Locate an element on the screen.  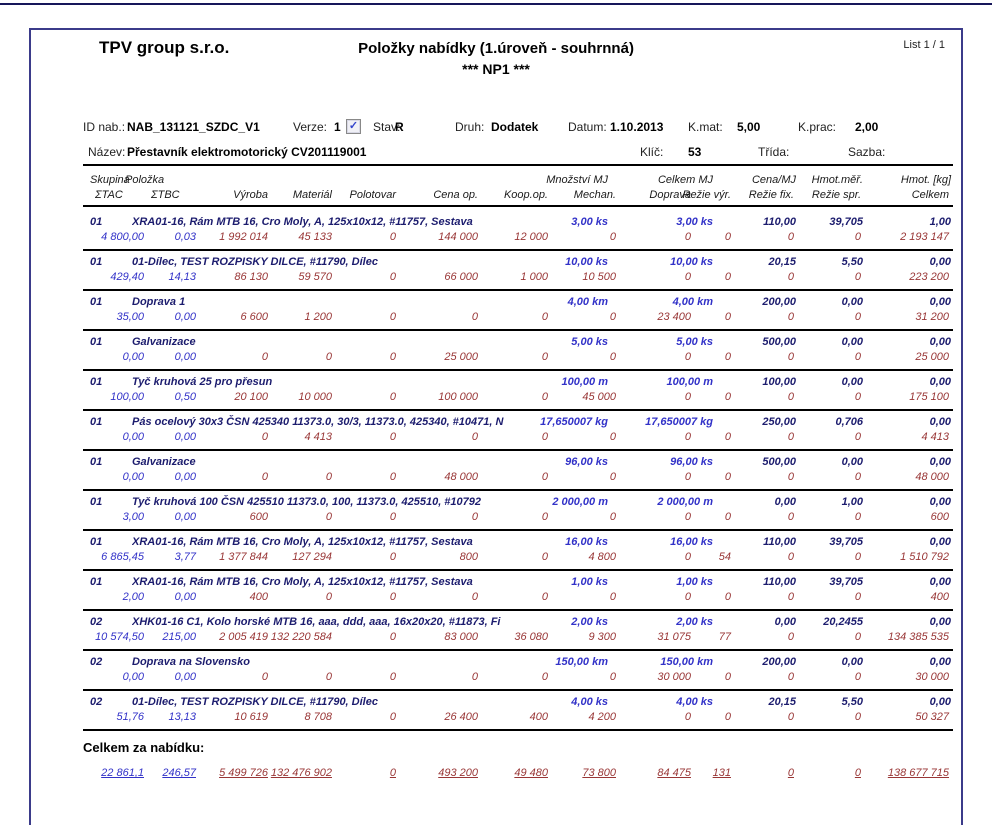
item-skupina: 02 is located at coordinates (96, 622).